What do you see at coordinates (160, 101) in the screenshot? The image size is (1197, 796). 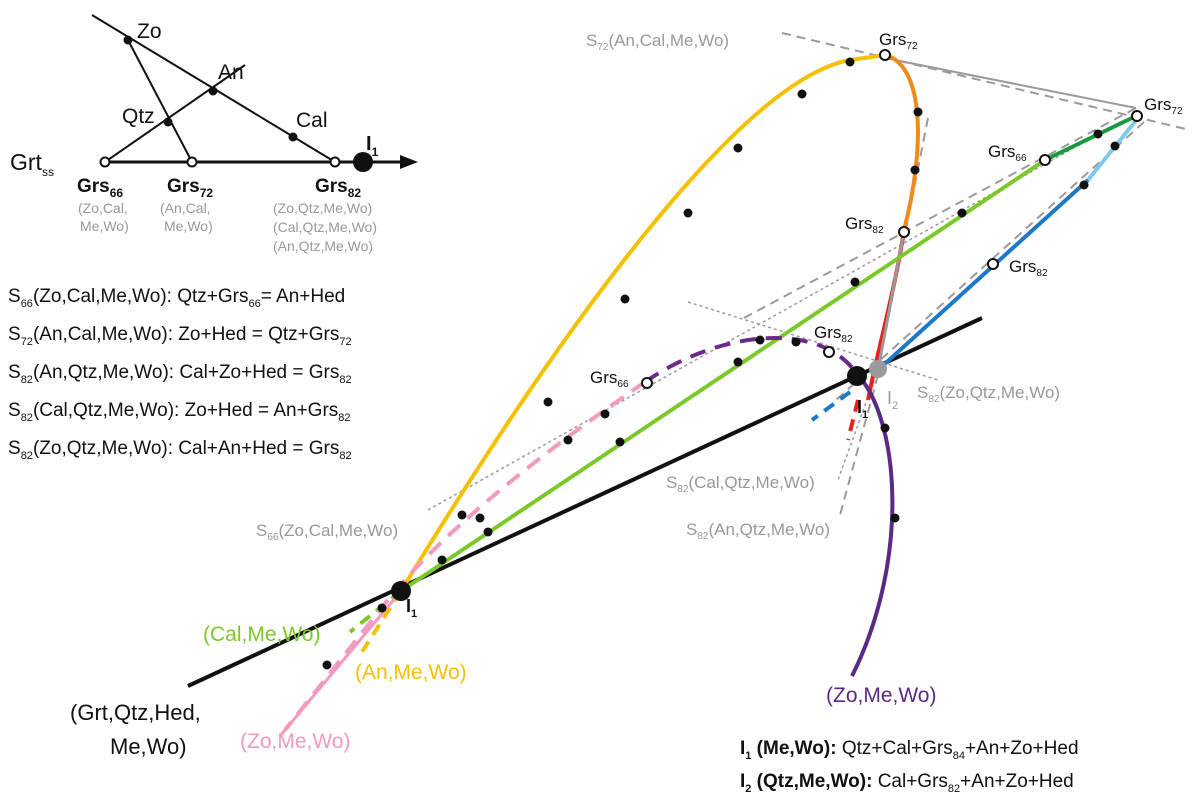 I see `inset-zo-grs72-line` at bounding box center [160, 101].